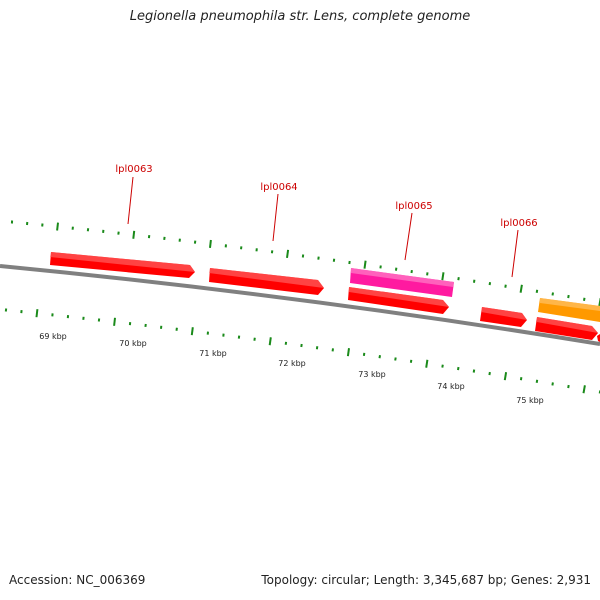 This screenshot has height=600, width=600. Describe the element at coordinates (372, 374) in the screenshot. I see `scale-label-73kbp: 73 kbp` at that location.